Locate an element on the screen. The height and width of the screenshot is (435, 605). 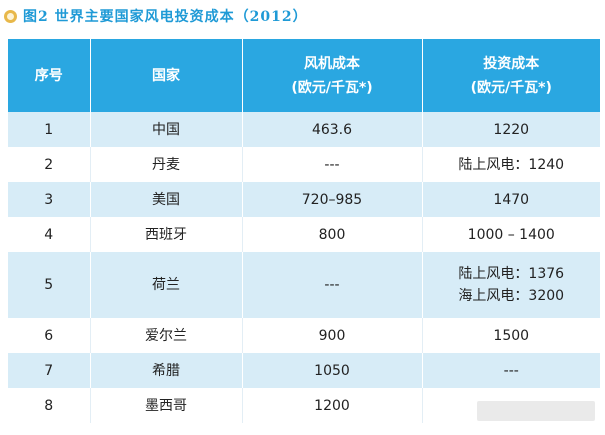
header-country: 国家 is located at coordinates (166, 75).